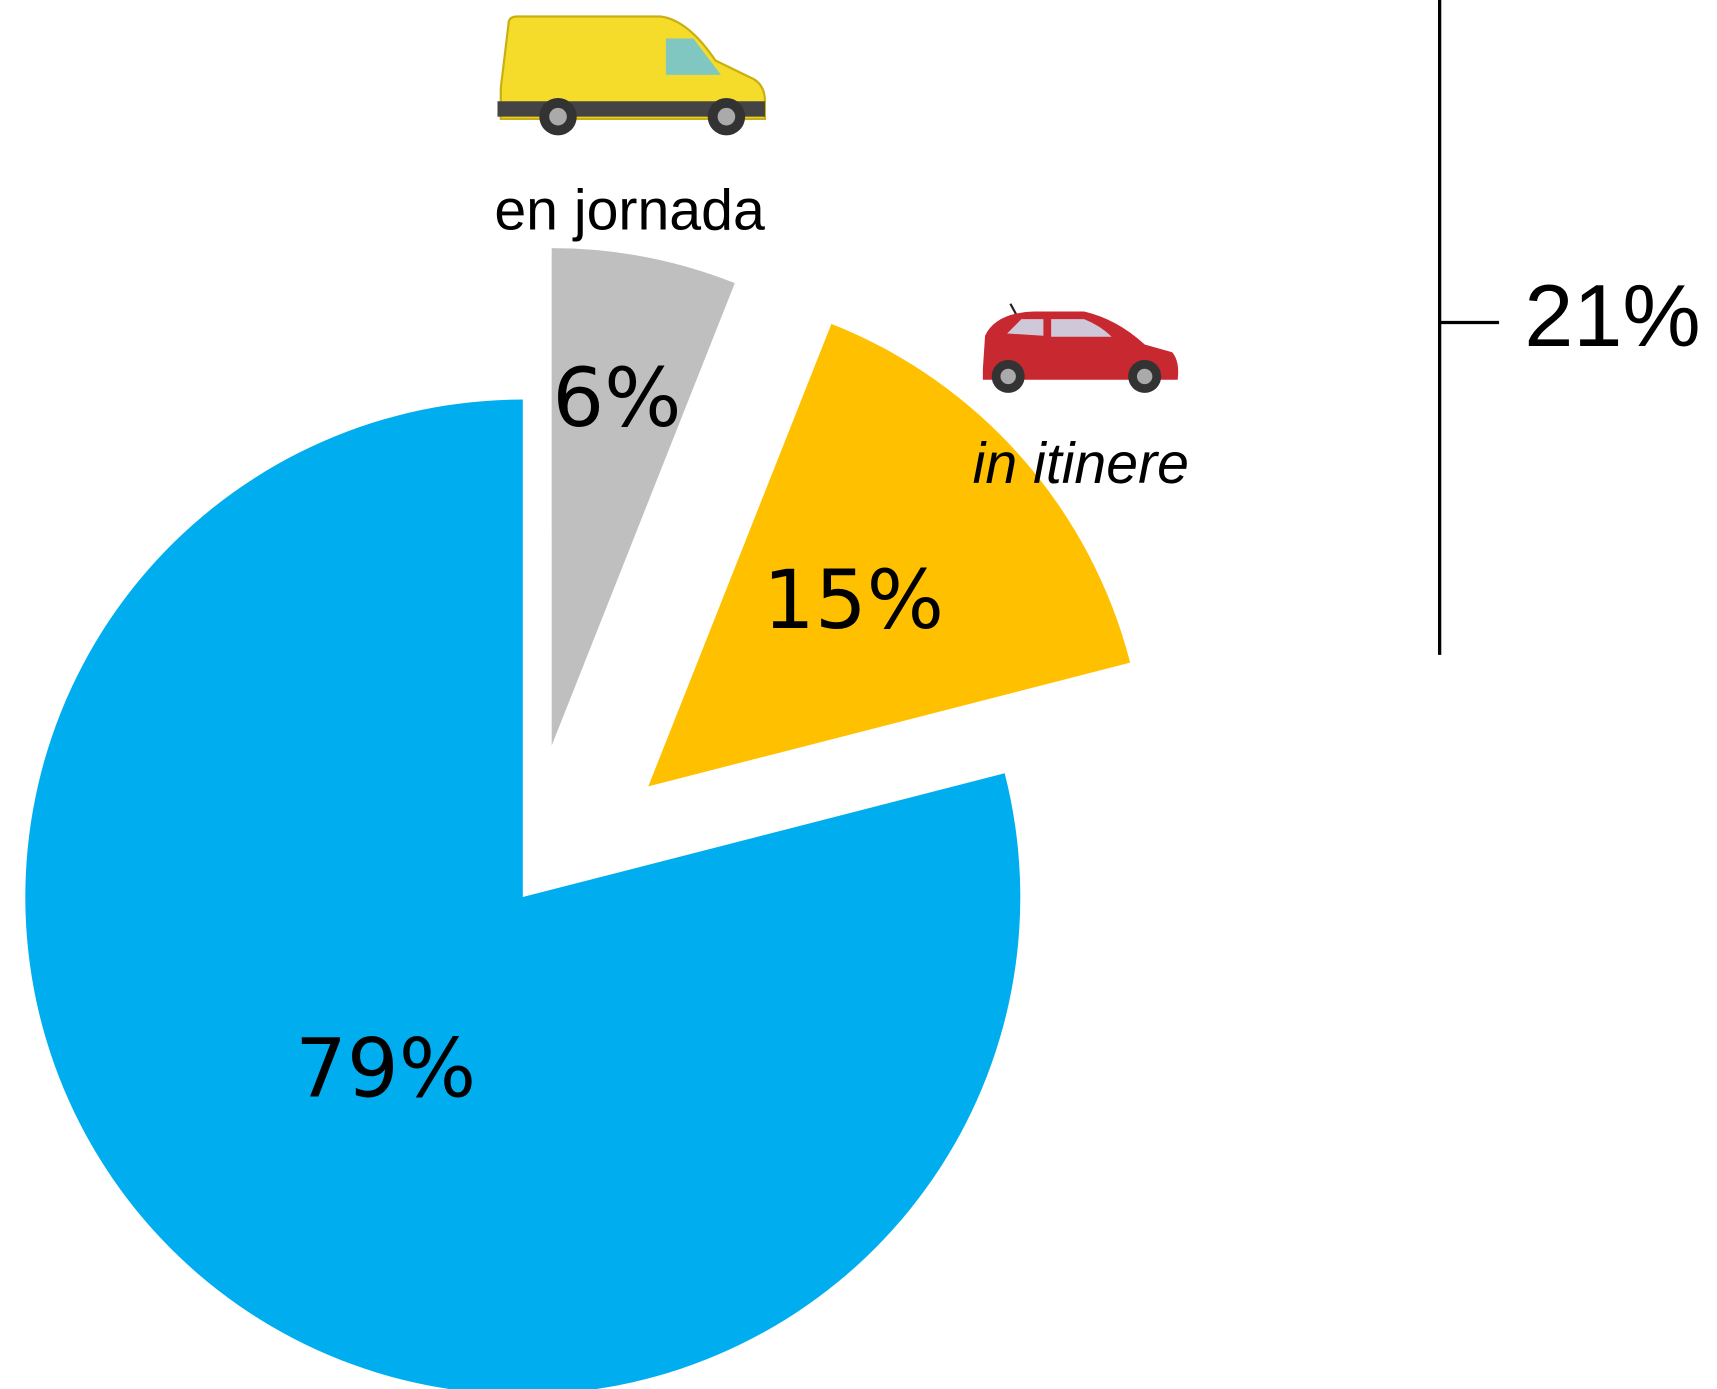  Describe the element at coordinates (616, 398) in the screenshot. I see `slice-value-label: 6%` at that location.